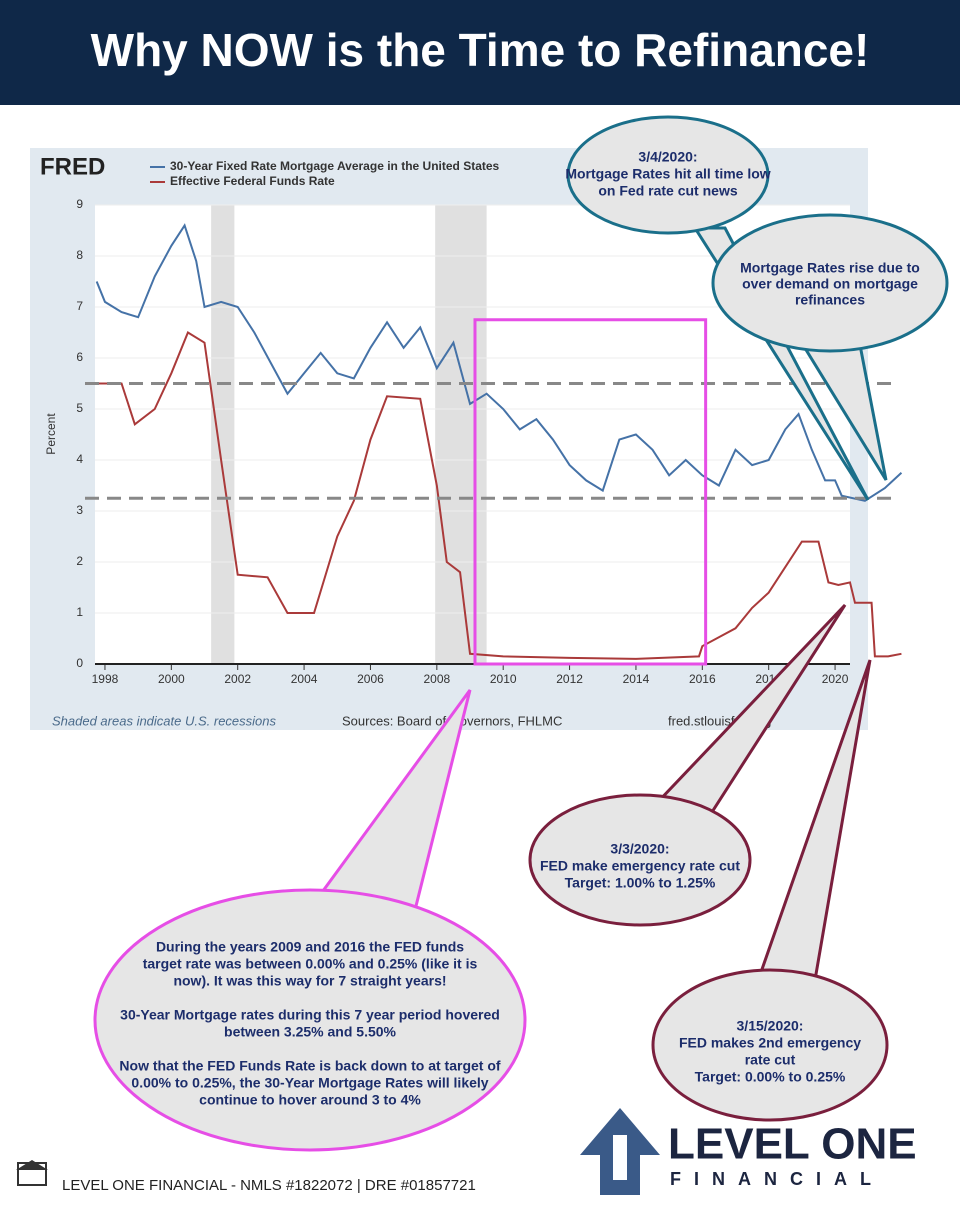  I want to click on logo-sub: FINANCIAL, so click(777, 1179).